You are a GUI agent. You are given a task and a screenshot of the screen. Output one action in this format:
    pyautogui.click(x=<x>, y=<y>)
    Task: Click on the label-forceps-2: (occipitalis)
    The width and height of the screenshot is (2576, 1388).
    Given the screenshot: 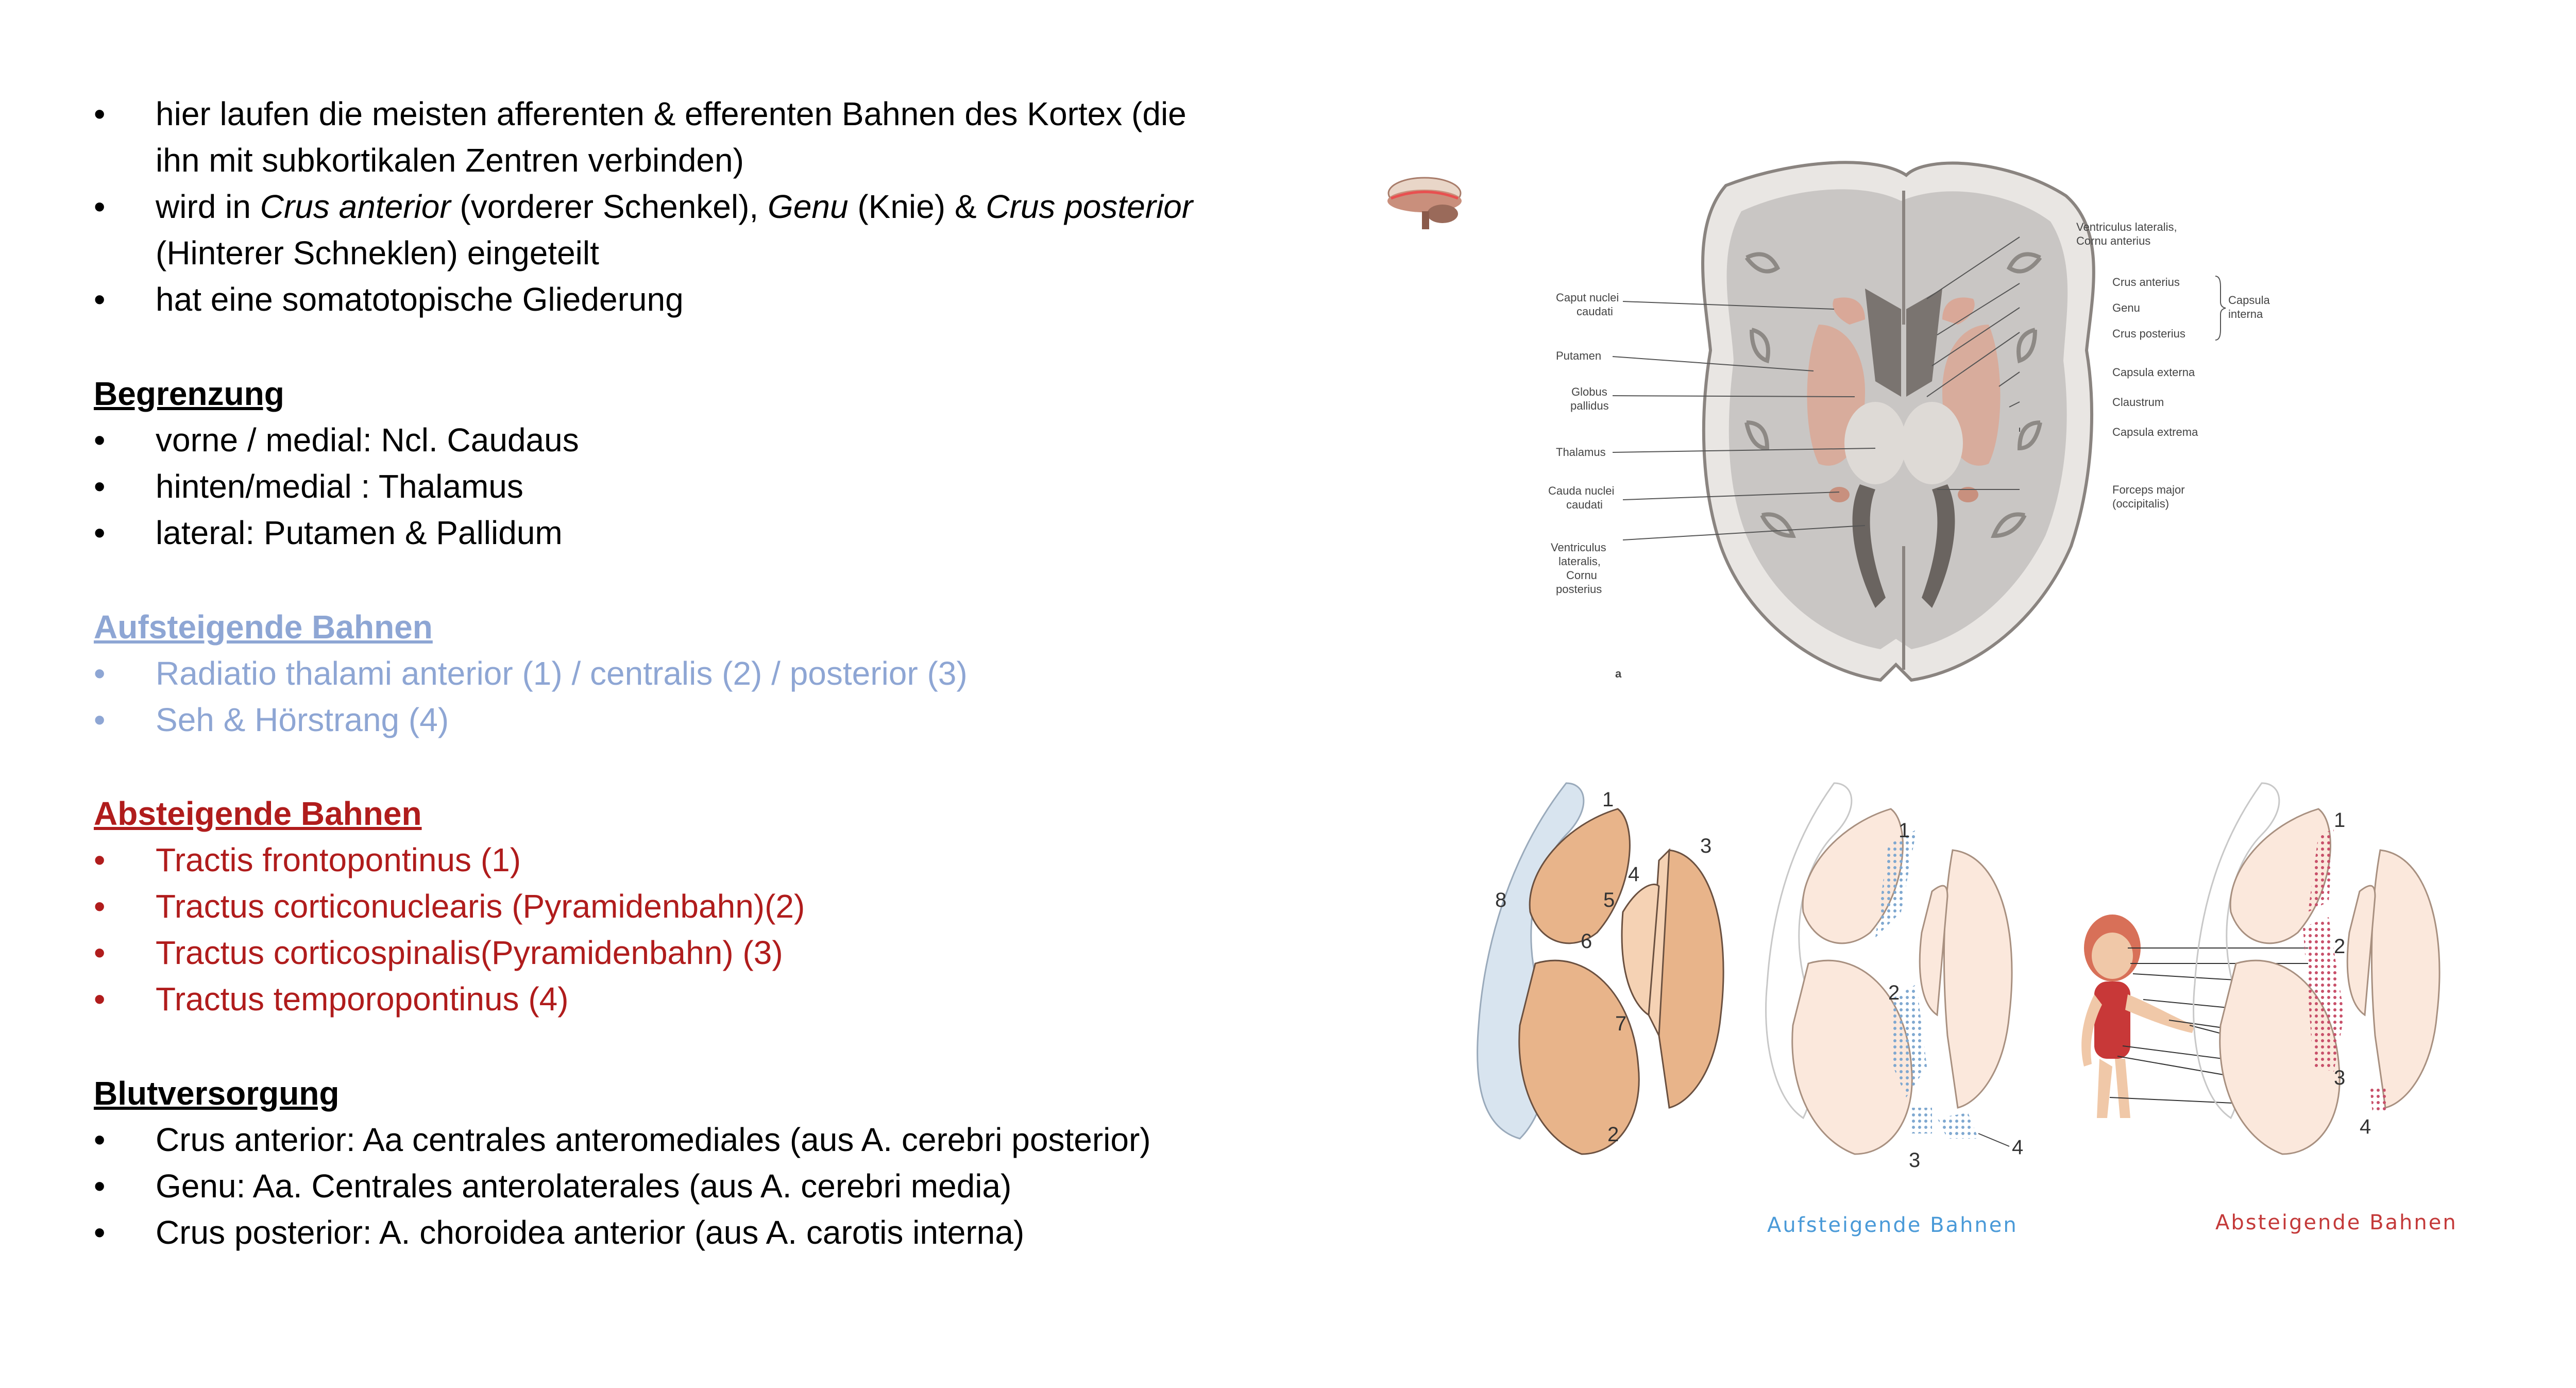 What is the action you would take?
    pyautogui.click(x=2140, y=503)
    